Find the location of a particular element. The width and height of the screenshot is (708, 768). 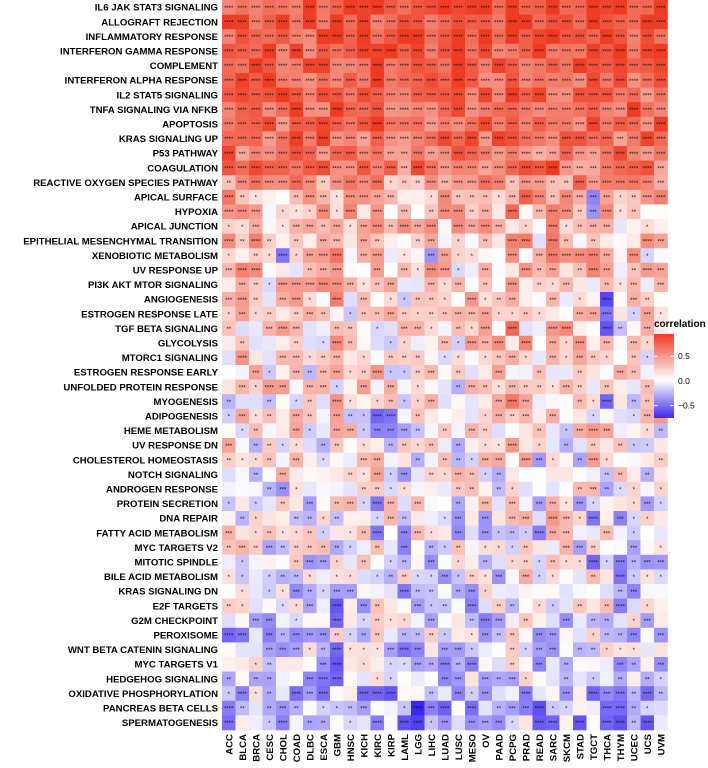

column-label: TGCT is located at coordinates (594, 747).